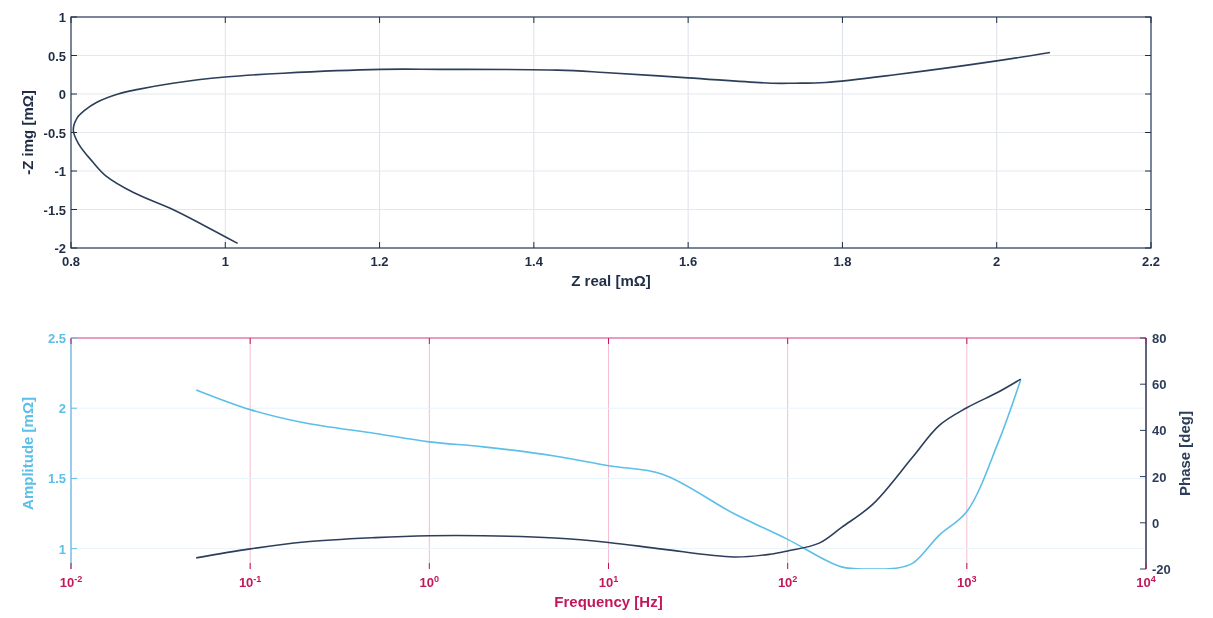  What do you see at coordinates (62, 409) in the screenshot?
I see `y-tick-label: 2` at bounding box center [62, 409].